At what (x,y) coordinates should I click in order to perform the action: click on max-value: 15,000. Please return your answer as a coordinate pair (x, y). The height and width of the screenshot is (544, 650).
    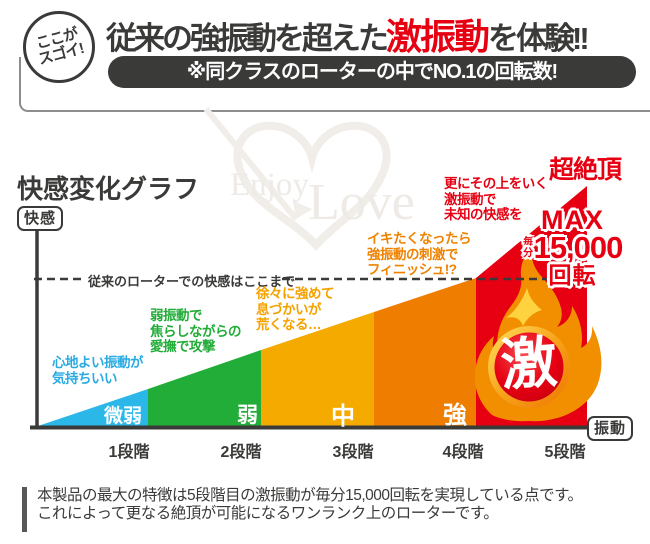
    Looking at the image, I should click on (578, 247).